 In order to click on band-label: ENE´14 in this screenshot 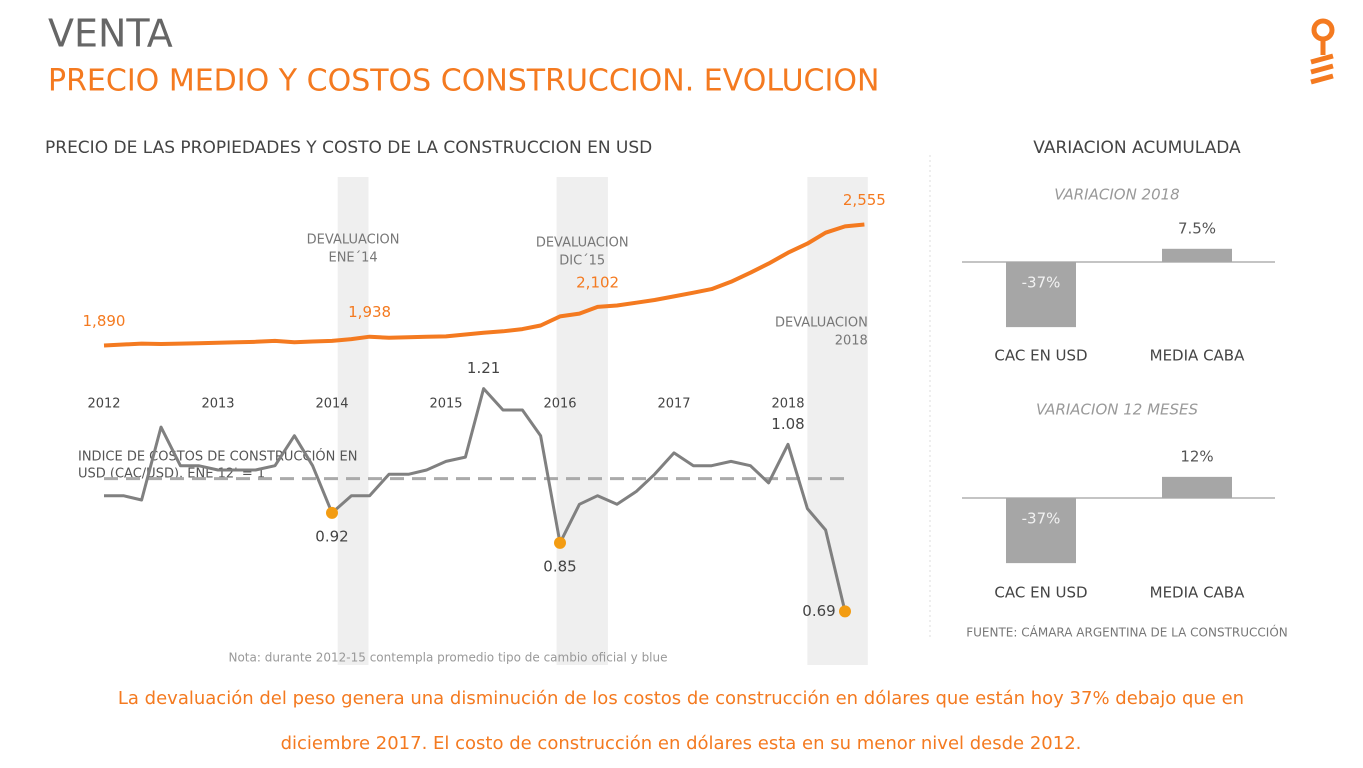, I will do `click(352, 258)`.